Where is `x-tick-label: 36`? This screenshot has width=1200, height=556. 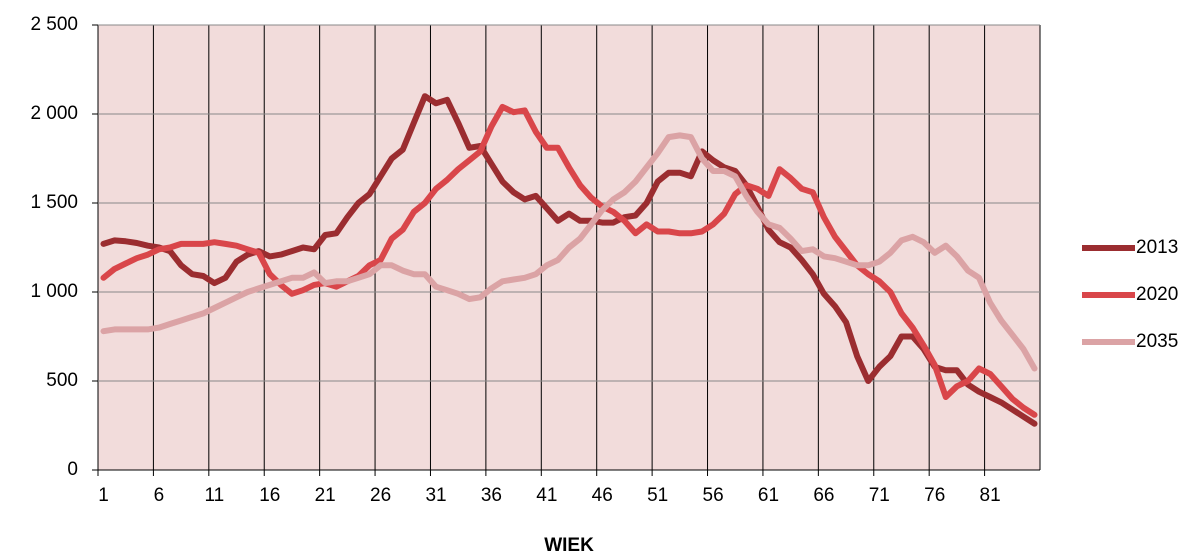
x-tick-label: 36 is located at coordinates (491, 495).